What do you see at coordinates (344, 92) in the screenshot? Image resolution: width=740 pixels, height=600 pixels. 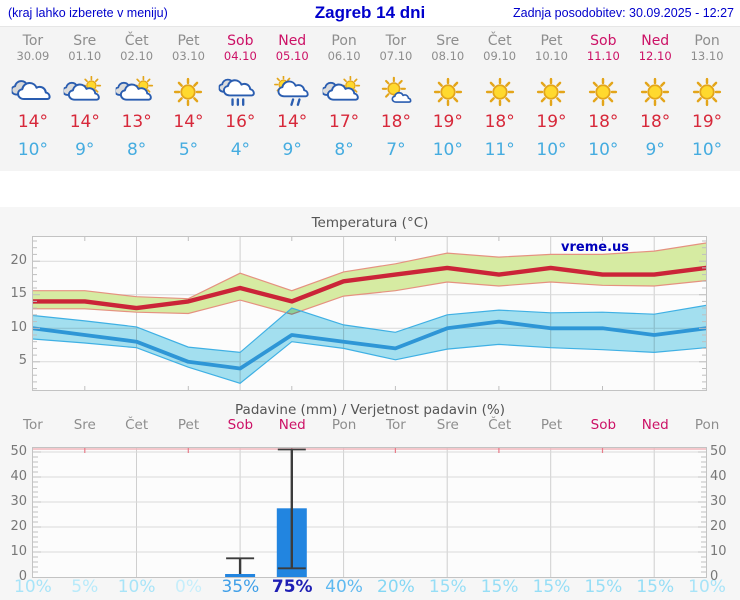 I see `partly-cloudy-icon` at bounding box center [344, 92].